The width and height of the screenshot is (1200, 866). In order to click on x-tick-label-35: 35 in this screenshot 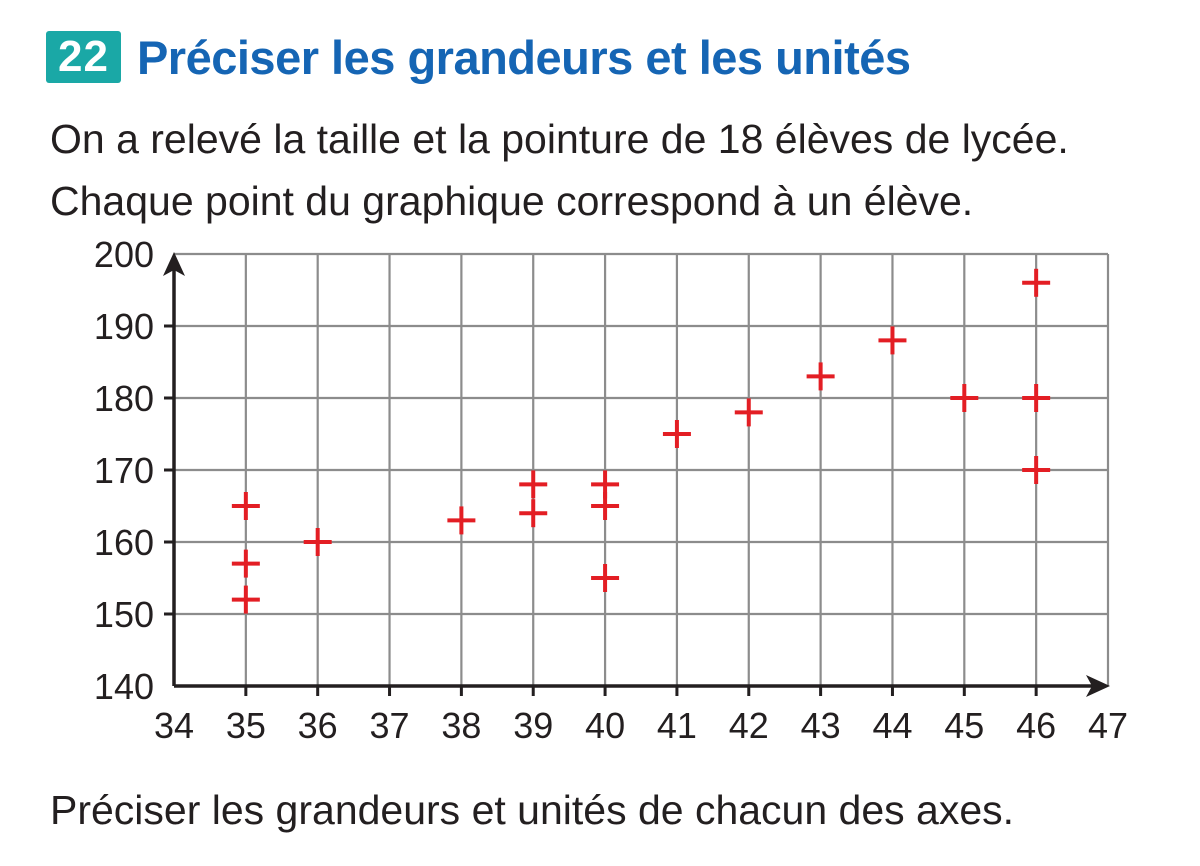, I will do `click(246, 725)`.